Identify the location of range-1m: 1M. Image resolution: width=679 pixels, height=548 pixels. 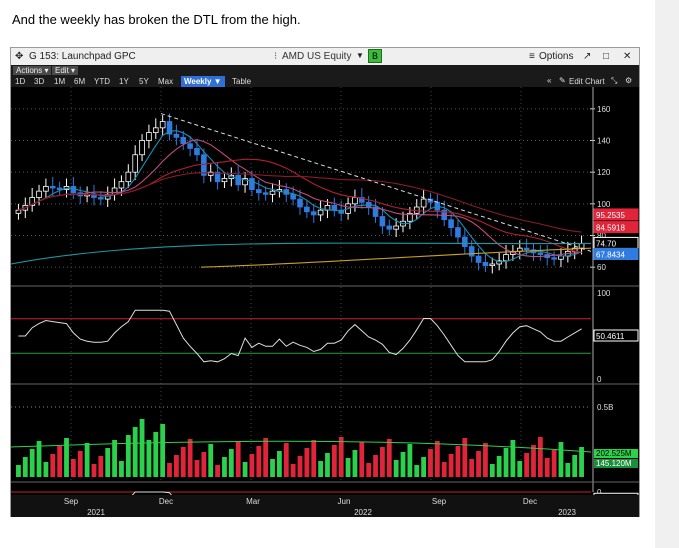
(60, 81).